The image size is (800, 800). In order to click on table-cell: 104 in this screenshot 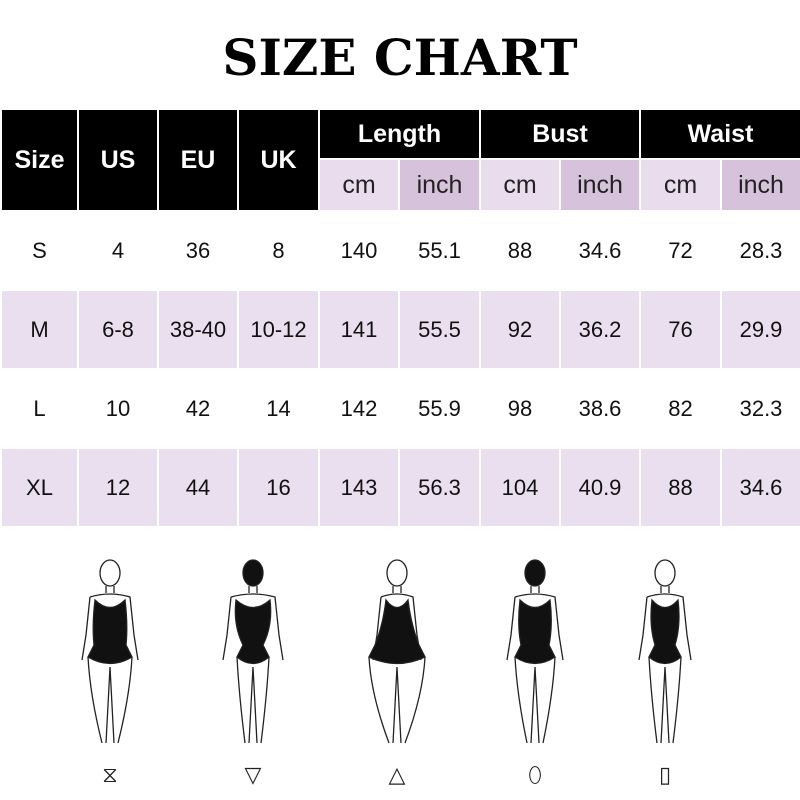, I will do `click(520, 487)`.